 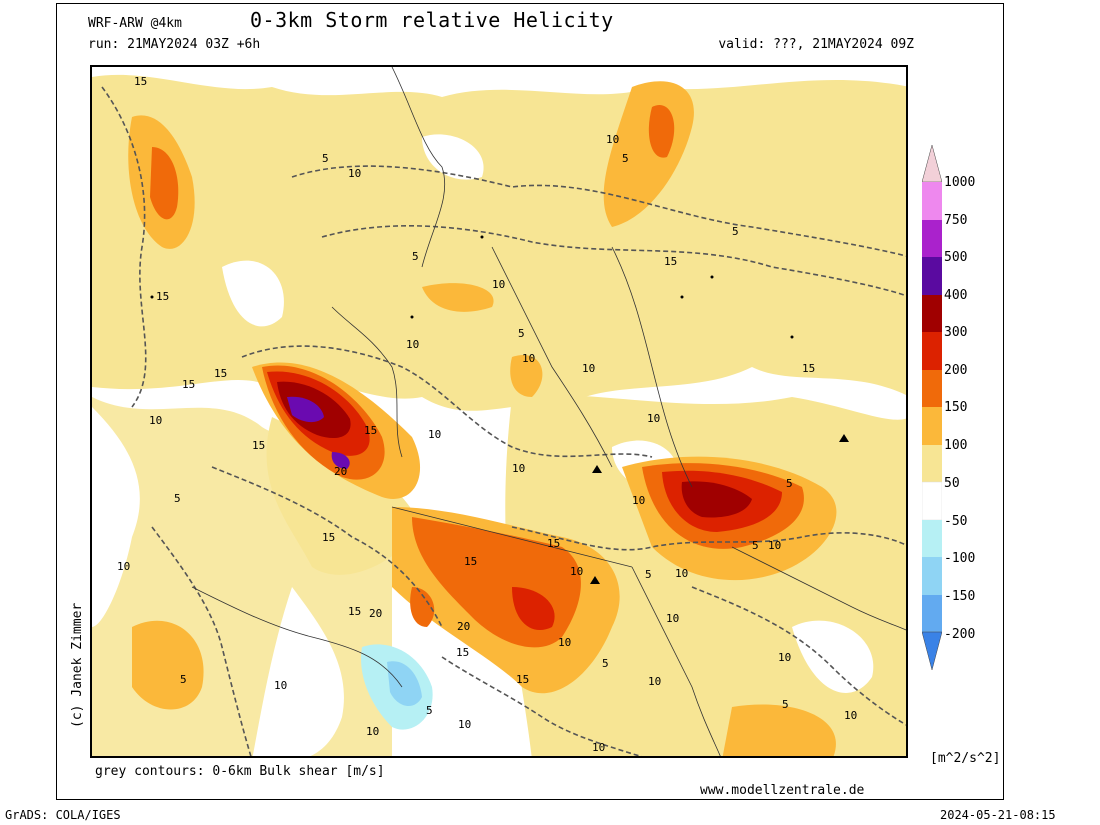 What do you see at coordinates (932, 538) in the screenshot?
I see `colorbar-swatch-neg50-neg100` at bounding box center [932, 538].